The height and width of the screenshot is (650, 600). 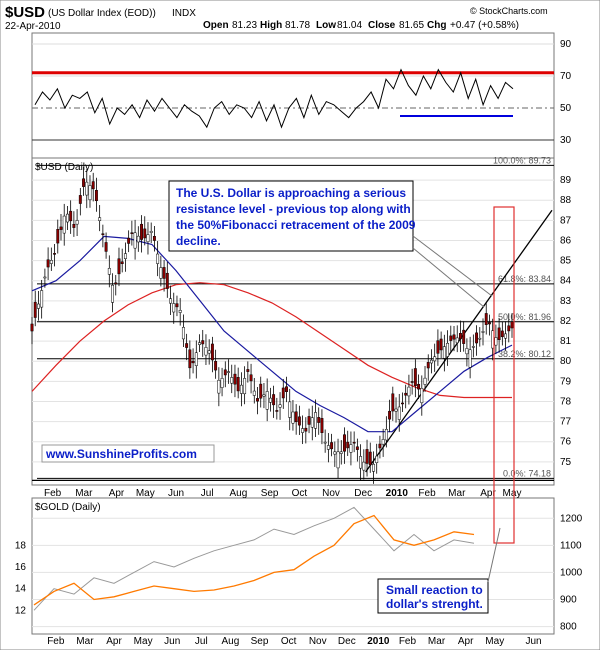 I want to click on low-value: 81.04, so click(x=349, y=25).